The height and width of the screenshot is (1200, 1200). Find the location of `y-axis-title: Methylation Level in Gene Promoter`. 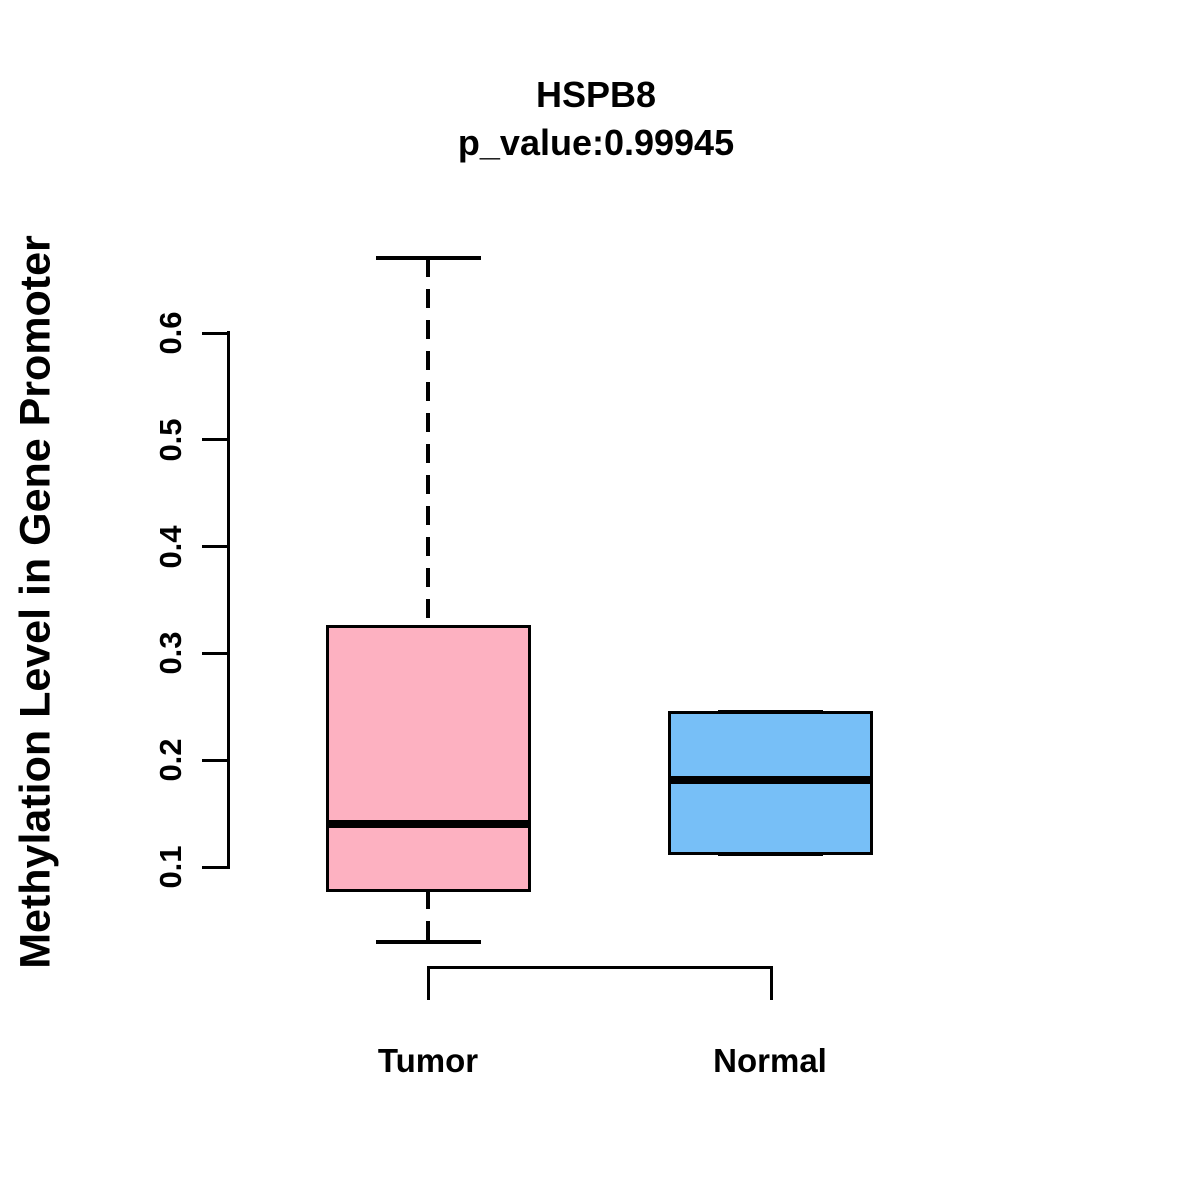

y-axis-title: Methylation Level in Gene Promoter is located at coordinates (35, 602).